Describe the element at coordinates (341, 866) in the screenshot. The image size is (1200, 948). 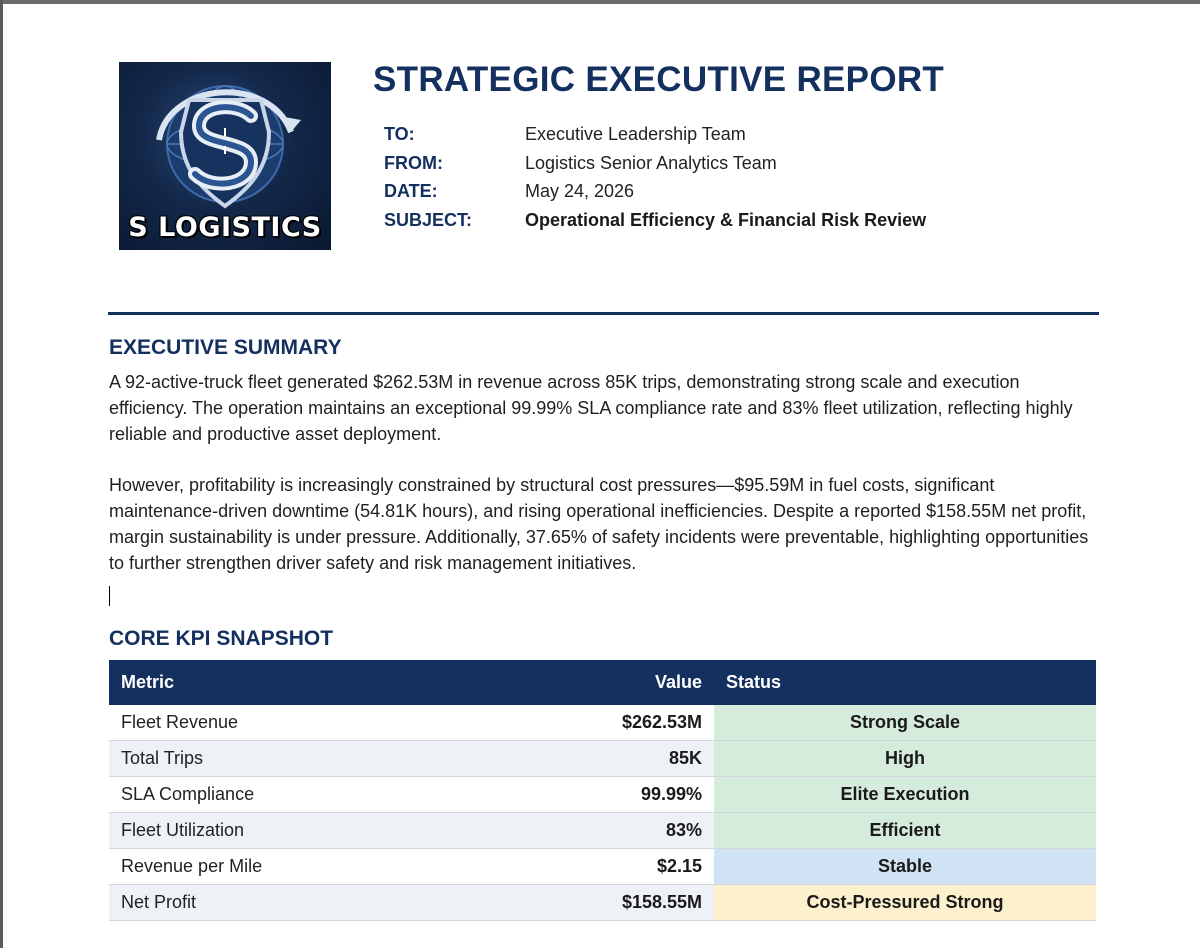
I see `metric-cell: Revenue per Mile` at that location.